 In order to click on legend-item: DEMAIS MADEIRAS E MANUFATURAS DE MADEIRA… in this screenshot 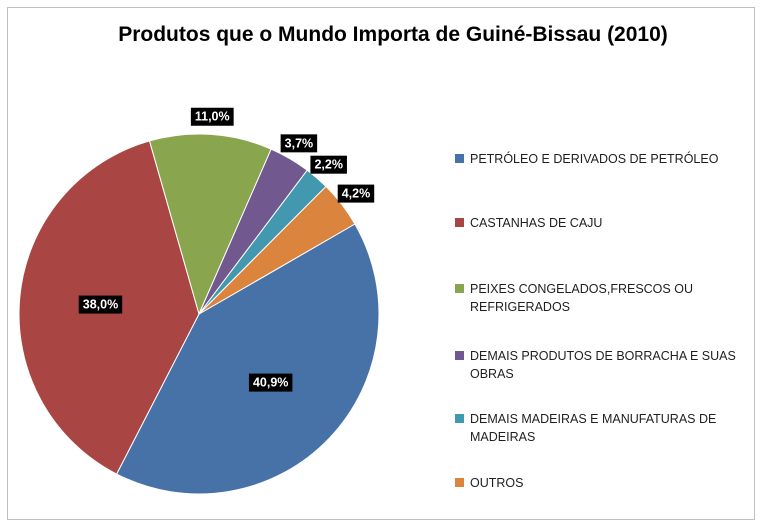, I will do `click(605, 428)`.